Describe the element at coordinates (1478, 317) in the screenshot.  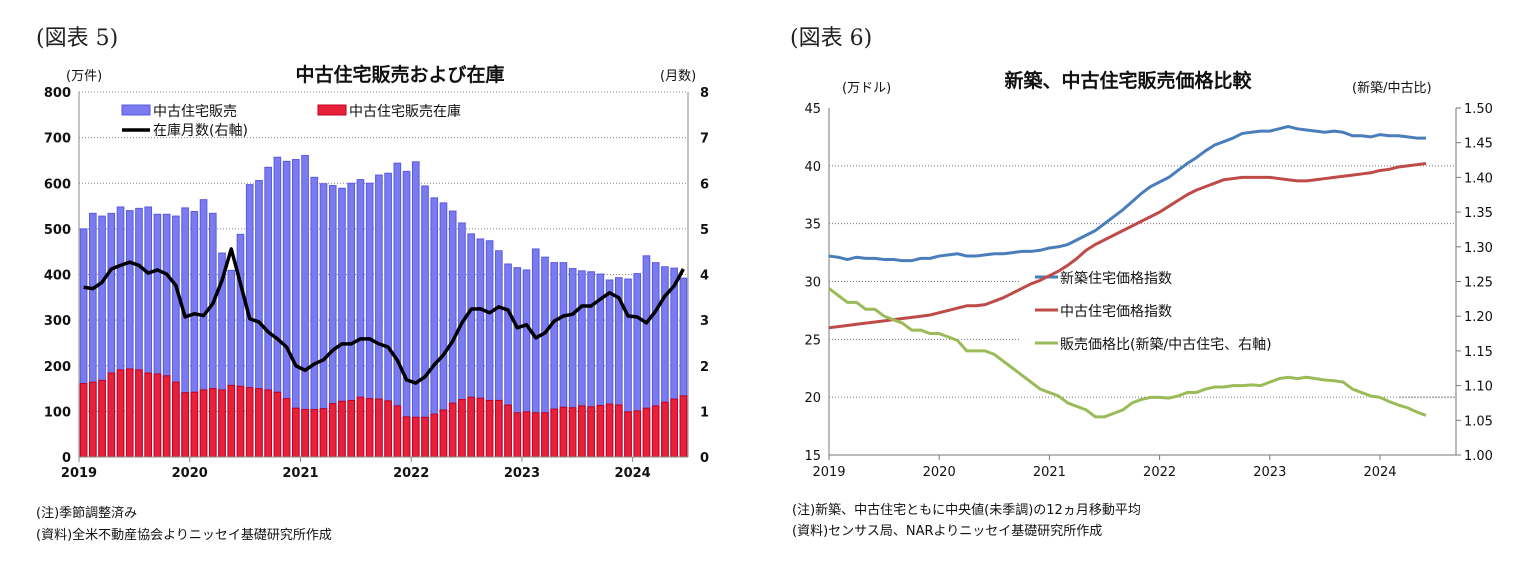
I see `y2-tick-label: 1.20` at that location.